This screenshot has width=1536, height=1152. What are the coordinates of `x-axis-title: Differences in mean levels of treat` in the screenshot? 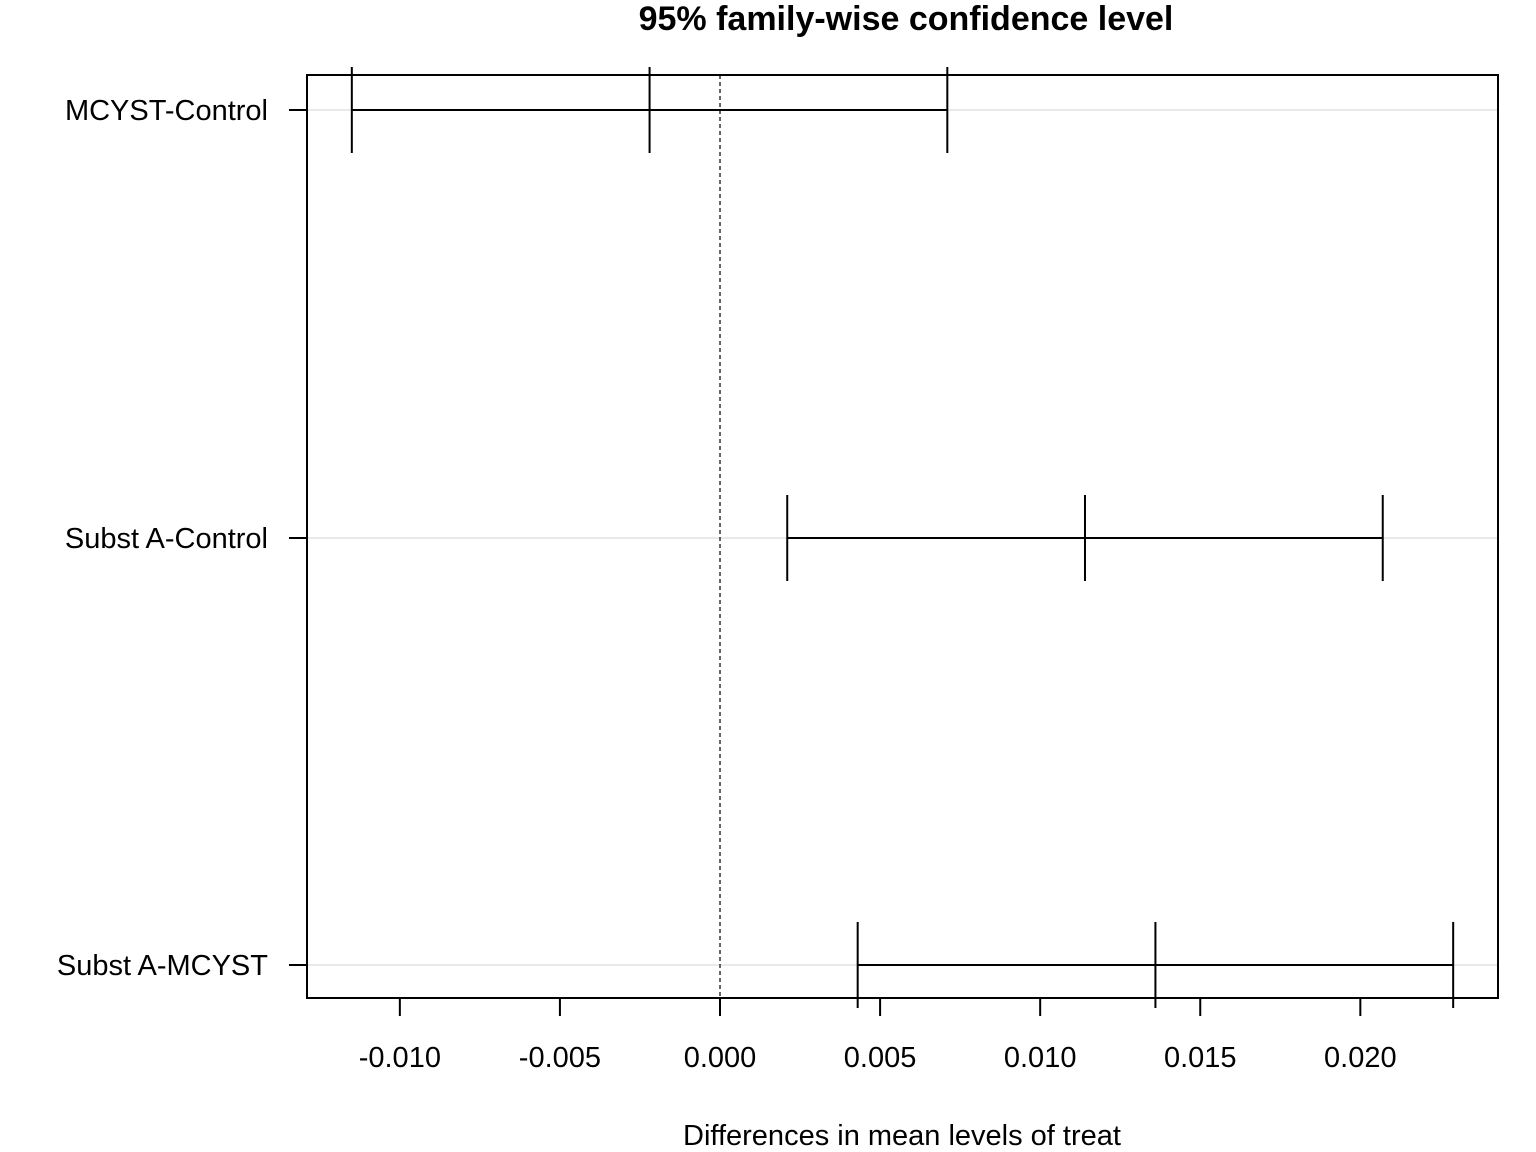 It's located at (902, 1136).